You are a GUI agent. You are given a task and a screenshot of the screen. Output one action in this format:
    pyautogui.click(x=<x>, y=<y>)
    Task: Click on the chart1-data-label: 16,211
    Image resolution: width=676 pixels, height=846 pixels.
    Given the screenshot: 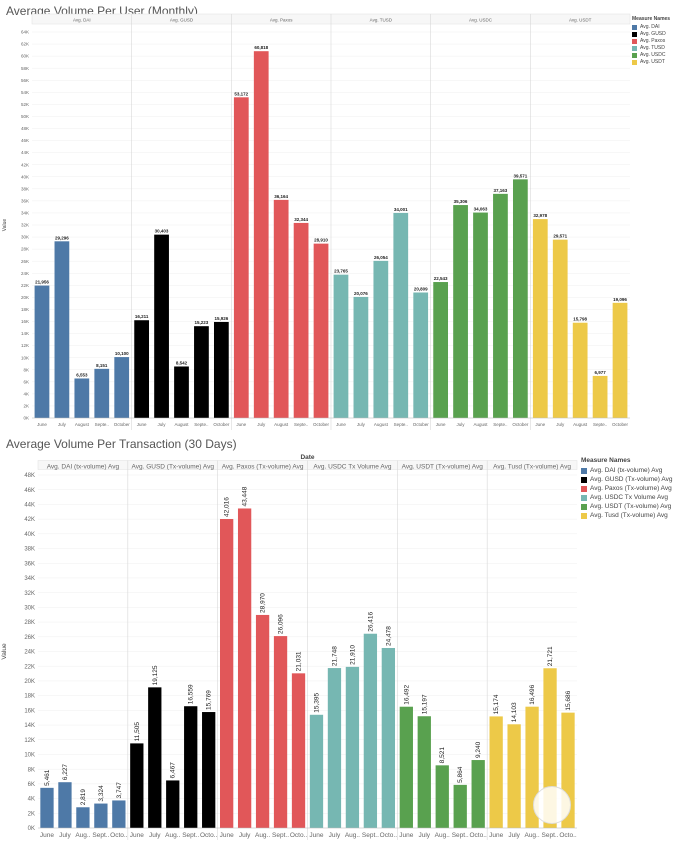 What is the action you would take?
    pyautogui.click(x=142, y=316)
    